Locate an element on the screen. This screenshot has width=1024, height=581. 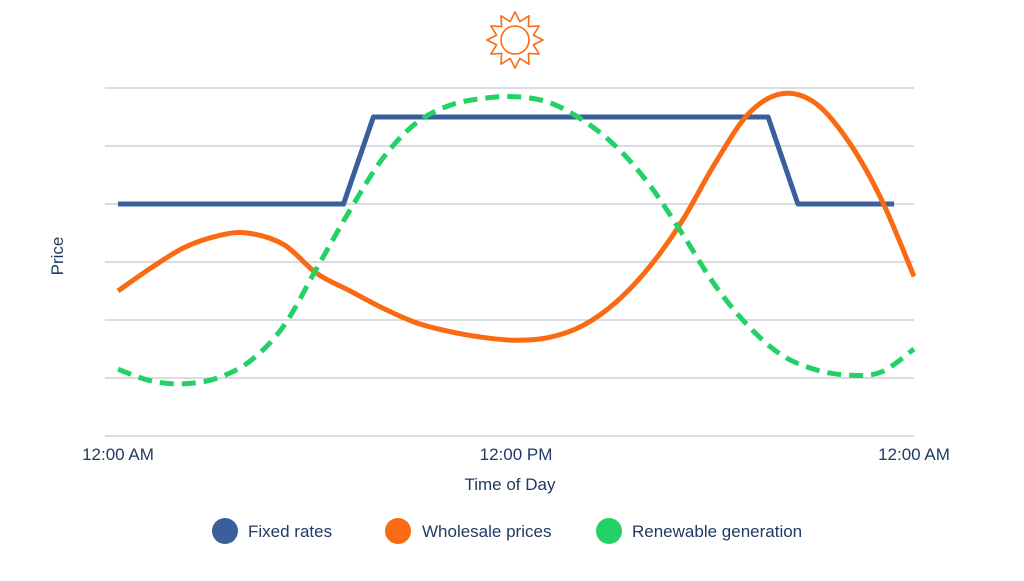
legend-label: Wholesale prices is located at coordinates (486, 531).